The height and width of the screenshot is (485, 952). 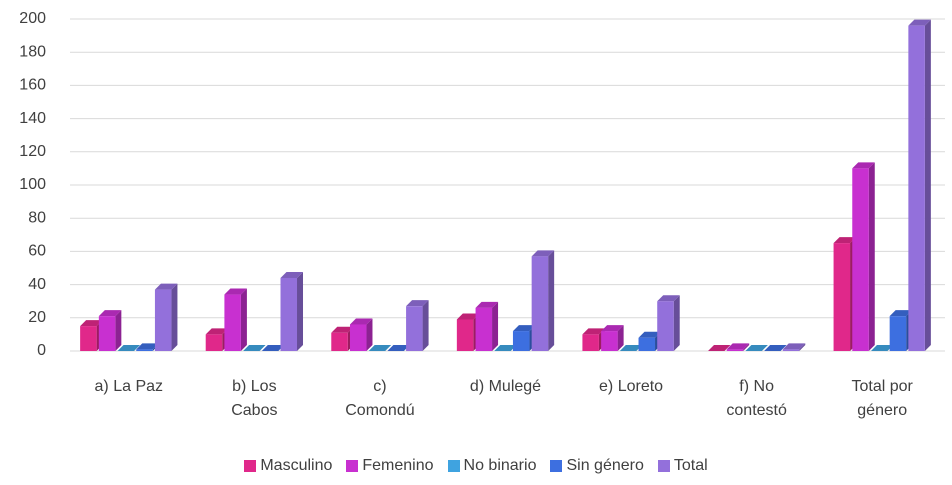 What do you see at coordinates (380, 398) in the screenshot?
I see `x-tick-label: c) Comondú` at bounding box center [380, 398].